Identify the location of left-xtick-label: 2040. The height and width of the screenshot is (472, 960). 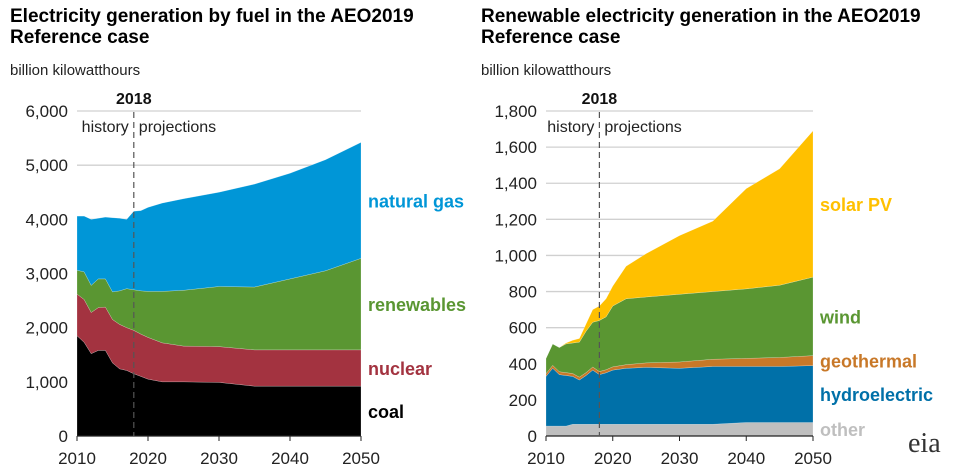
(290, 458).